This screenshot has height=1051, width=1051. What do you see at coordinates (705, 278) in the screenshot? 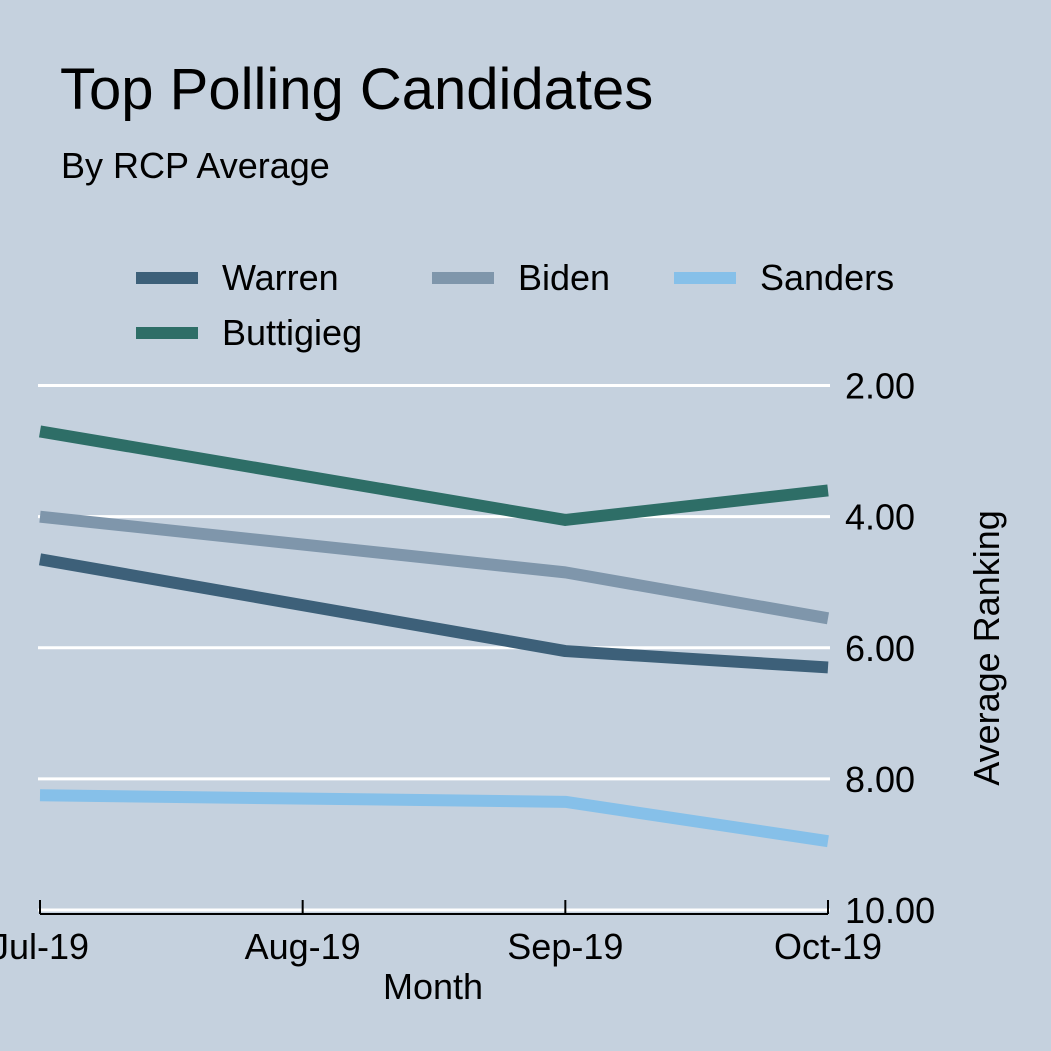
I see `legend-swatch-sanders` at bounding box center [705, 278].